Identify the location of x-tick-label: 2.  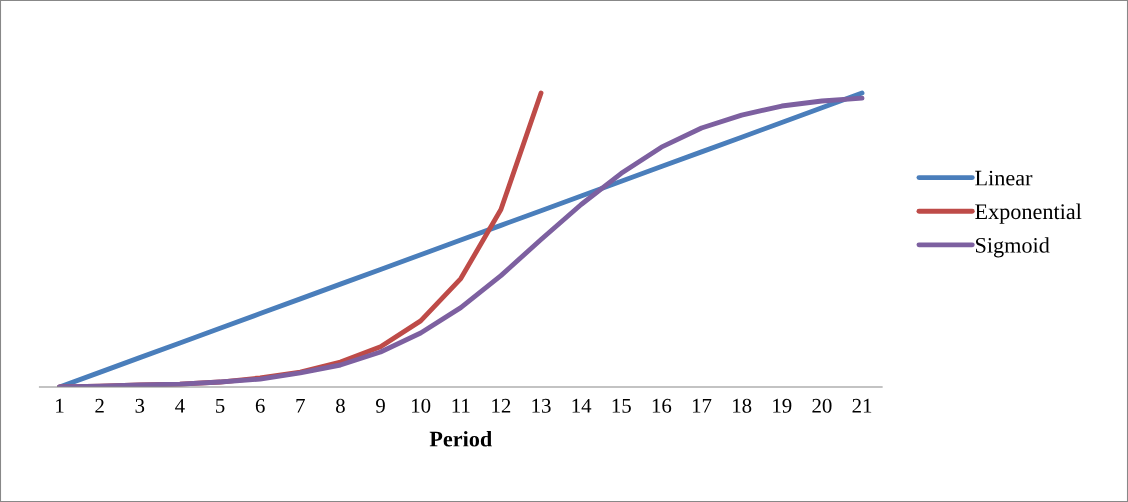
(99, 405).